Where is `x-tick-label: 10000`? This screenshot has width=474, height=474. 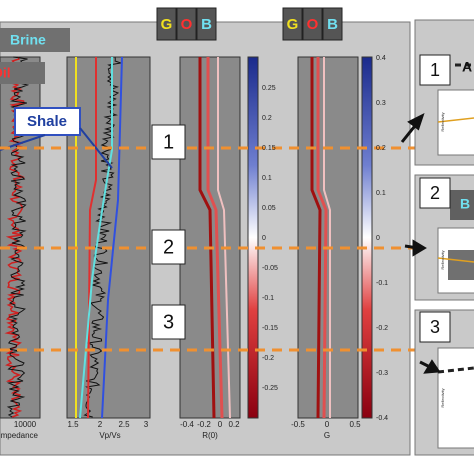 x-tick-label: 10000 is located at coordinates (25, 424).